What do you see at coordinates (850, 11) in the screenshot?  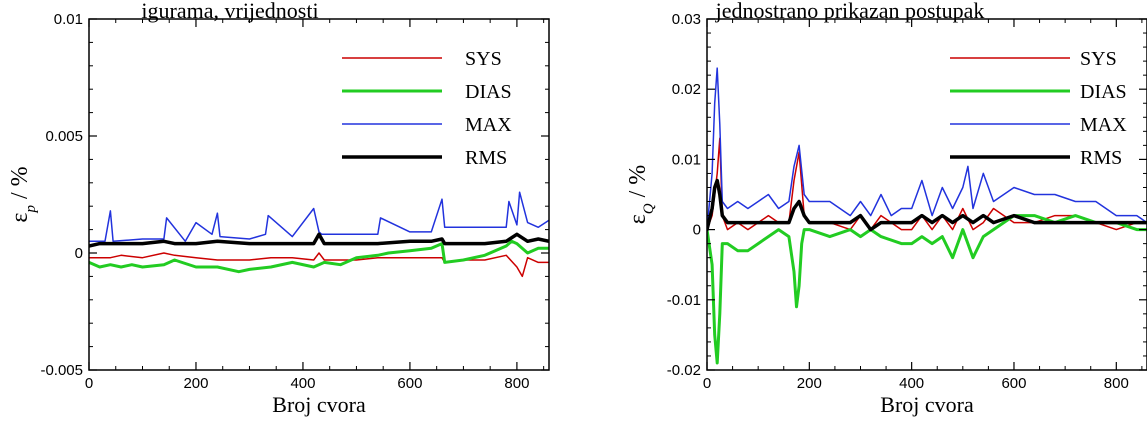 I see `header-right-text: jednostrano prikazan postupak` at bounding box center [850, 11].